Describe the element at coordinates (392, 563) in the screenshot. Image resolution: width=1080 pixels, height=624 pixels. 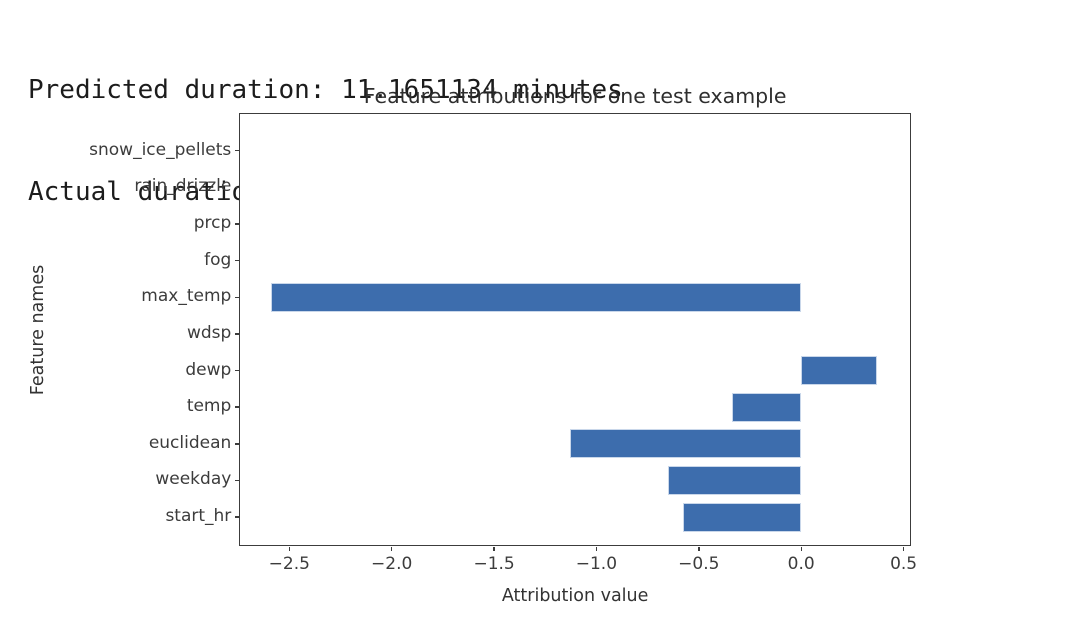
I see `x-tick-label: −2.0` at that location.